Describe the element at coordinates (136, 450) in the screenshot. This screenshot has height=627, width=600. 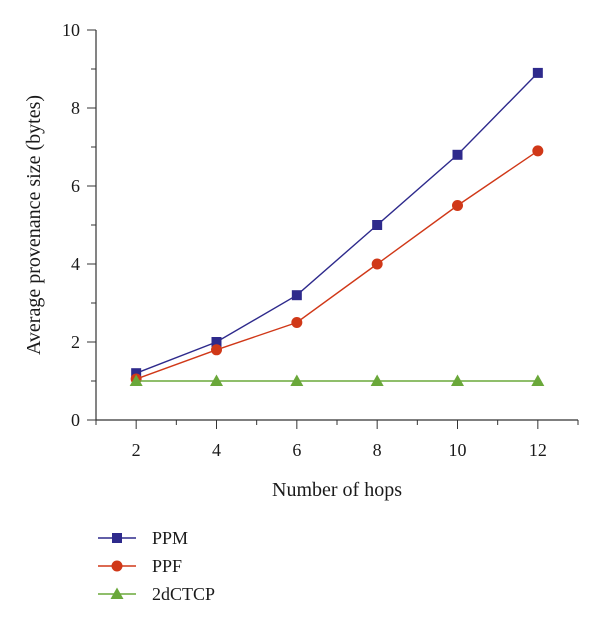
I see `x-tick-label: 2` at that location.